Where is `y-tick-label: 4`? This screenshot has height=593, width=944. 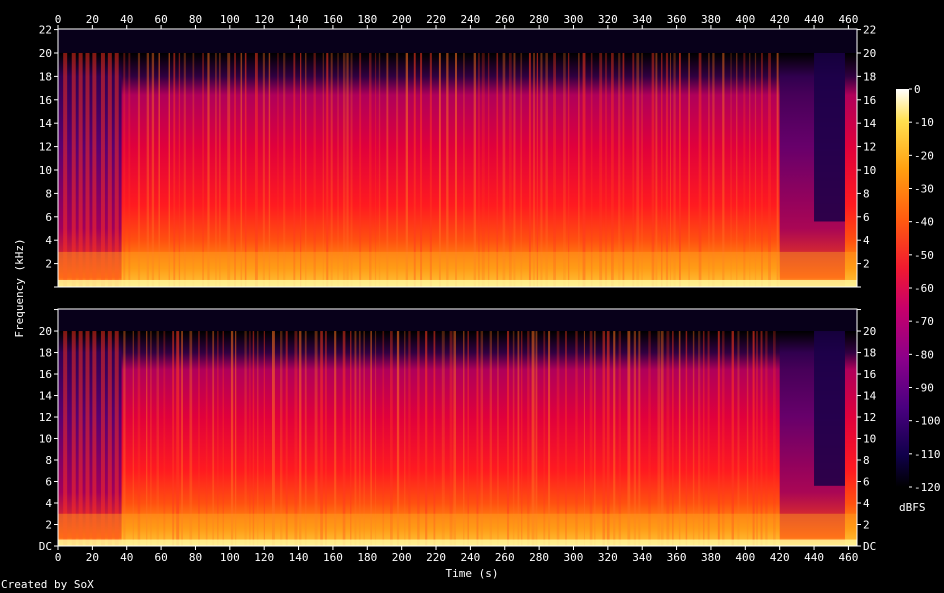
y-tick-label: 4 is located at coordinates (48, 503).